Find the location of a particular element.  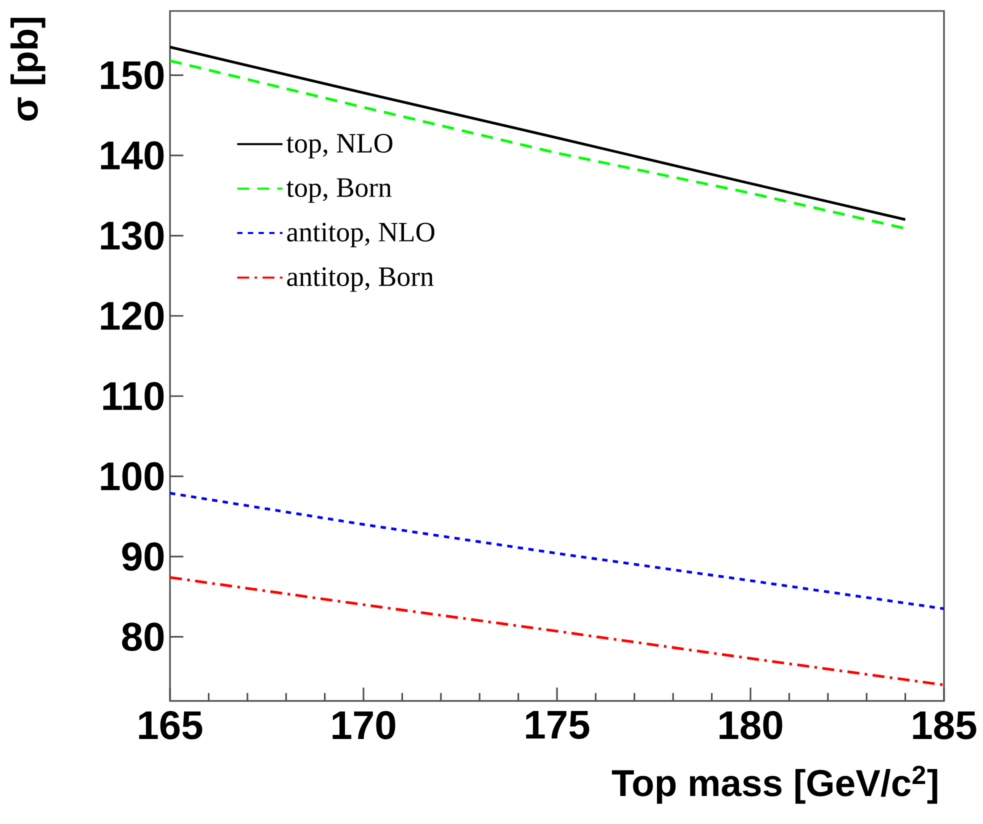

x-tick-label: 180 is located at coordinates (751, 725).